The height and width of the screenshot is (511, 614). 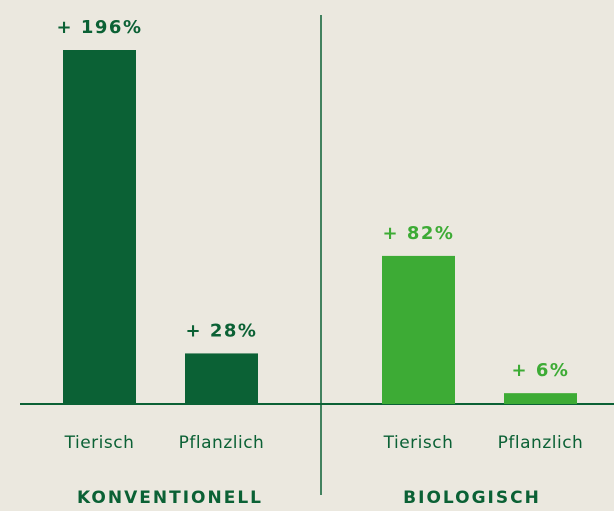 I want to click on value-label: + 28%, so click(x=222, y=330).